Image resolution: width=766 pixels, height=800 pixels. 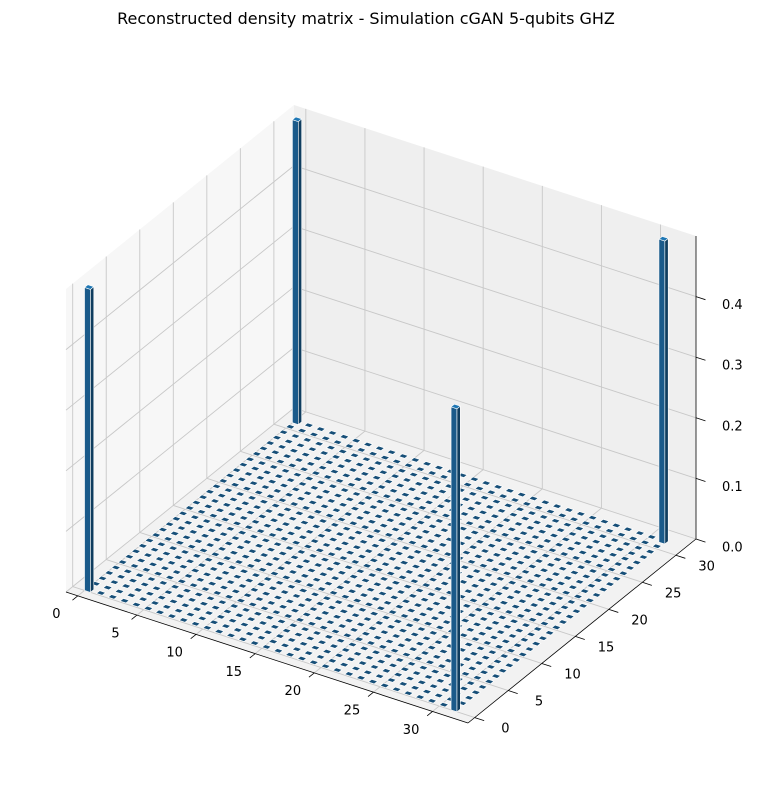 I want to click on y-tick-mark, so click(x=647, y=583).